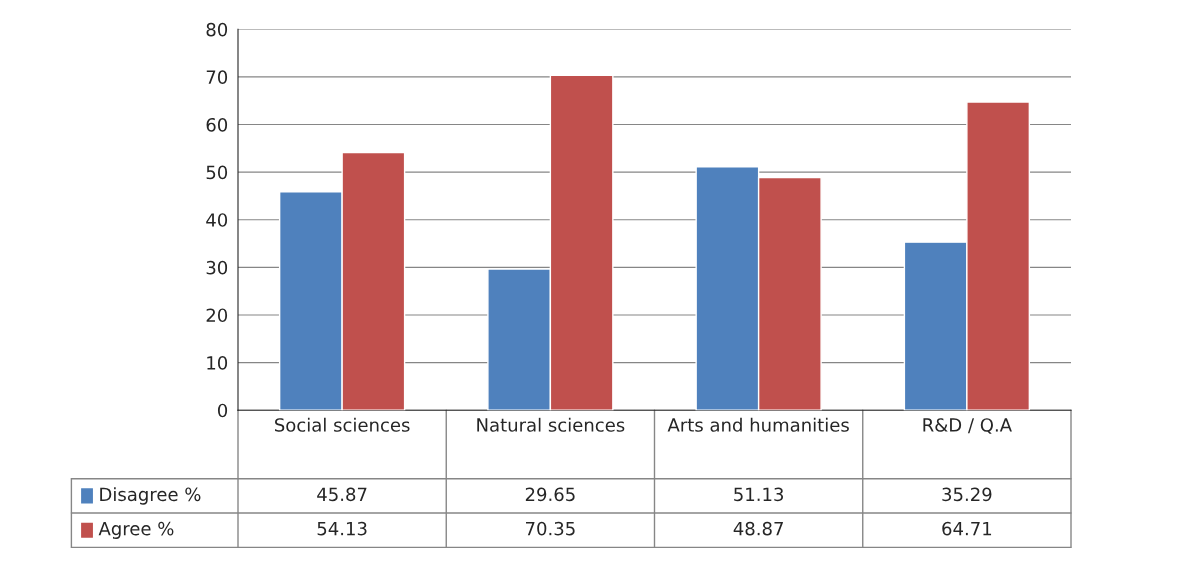  What do you see at coordinates (217, 29) in the screenshot?
I see `y-tick-label: 80` at bounding box center [217, 29].